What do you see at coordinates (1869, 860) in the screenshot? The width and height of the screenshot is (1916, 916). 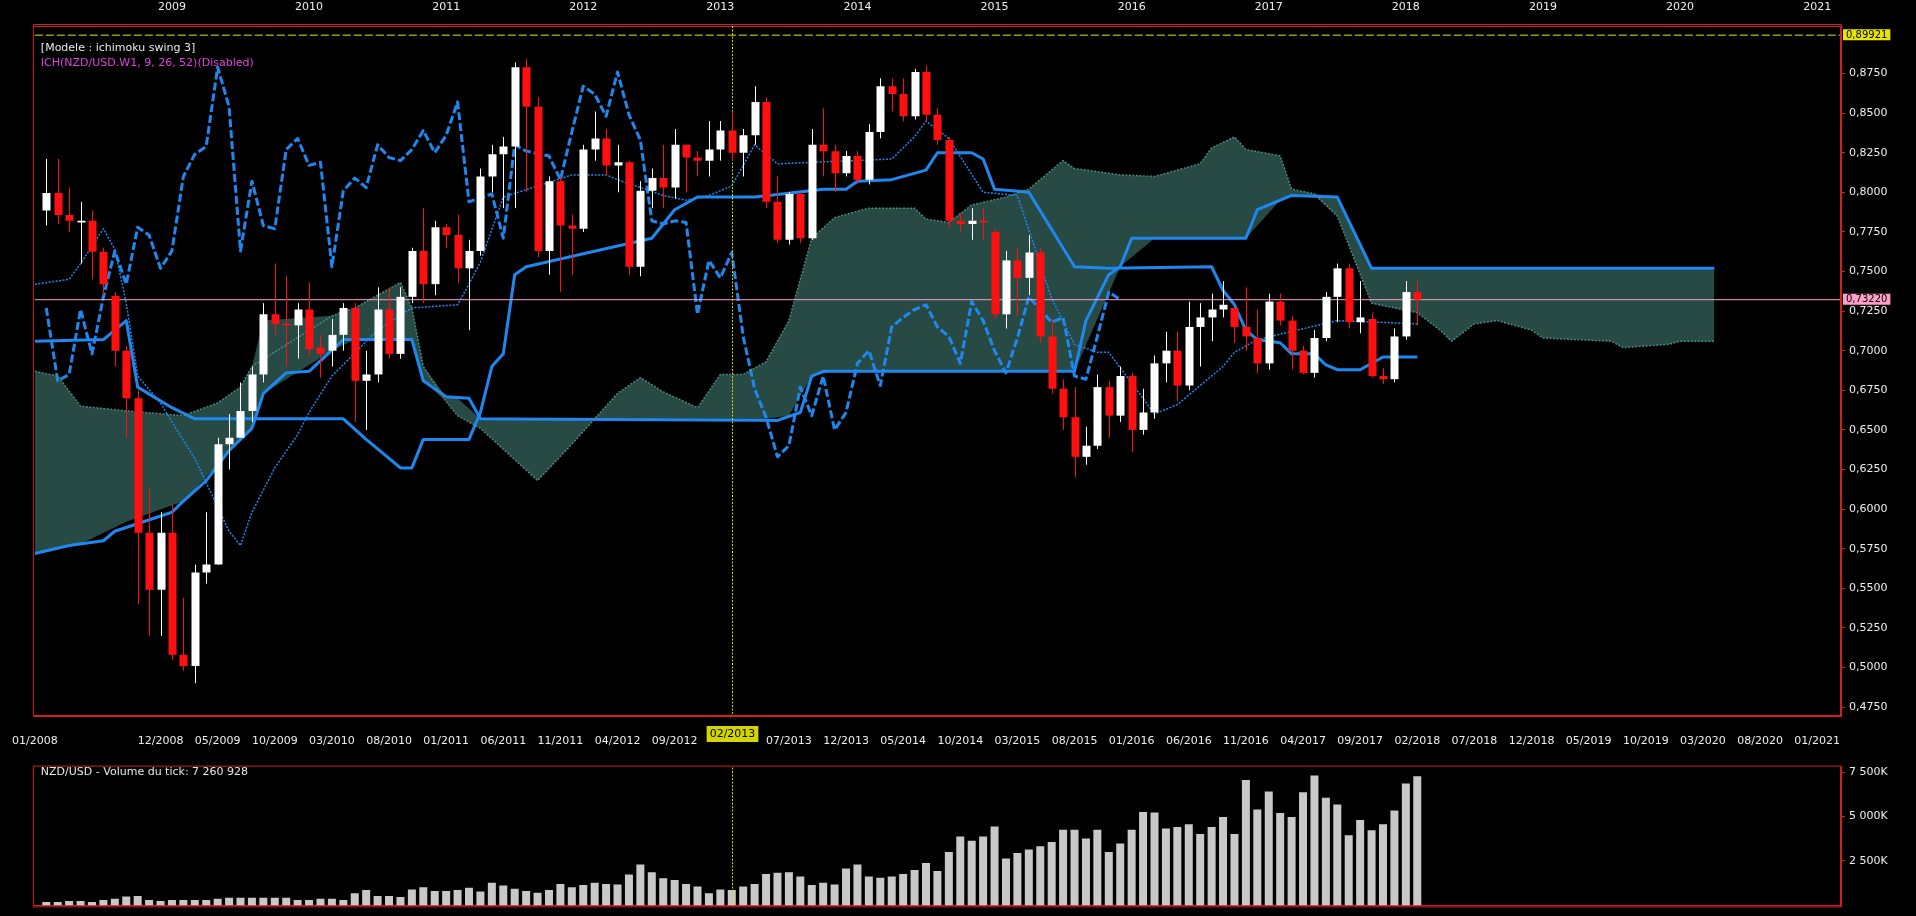 I see `y-tick-label: 2 500K` at bounding box center [1869, 860].